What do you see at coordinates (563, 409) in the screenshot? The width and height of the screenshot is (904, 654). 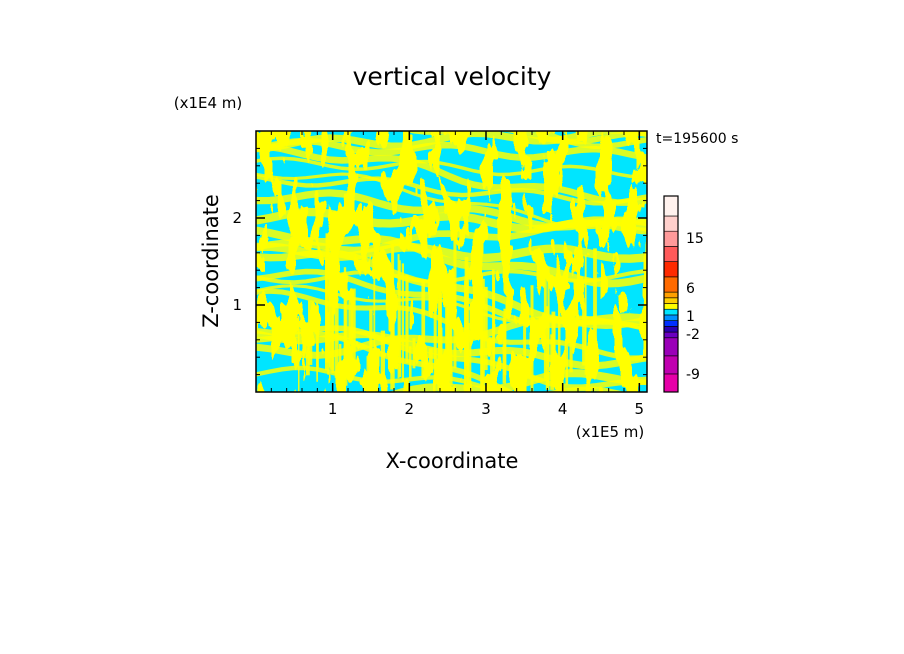 I see `x-tick-label: 4` at bounding box center [563, 409].